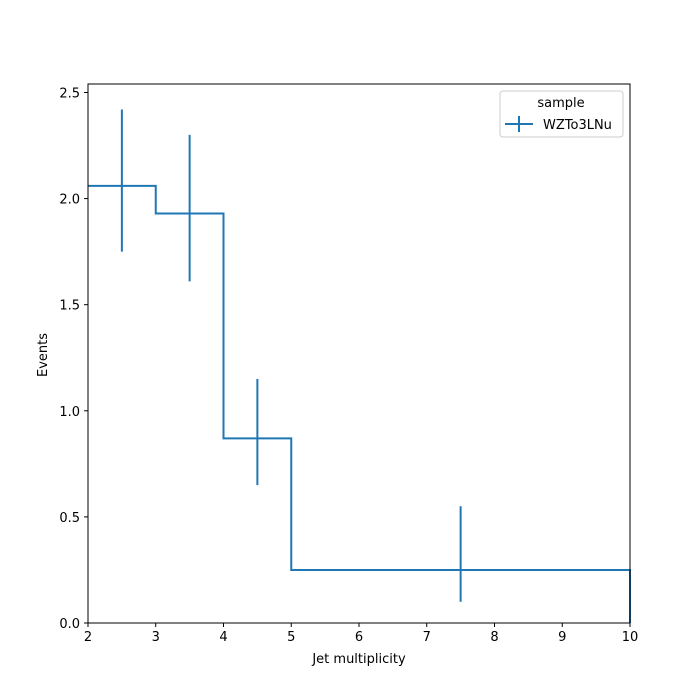  I want to click on x-tick-label: 4, so click(223, 637).